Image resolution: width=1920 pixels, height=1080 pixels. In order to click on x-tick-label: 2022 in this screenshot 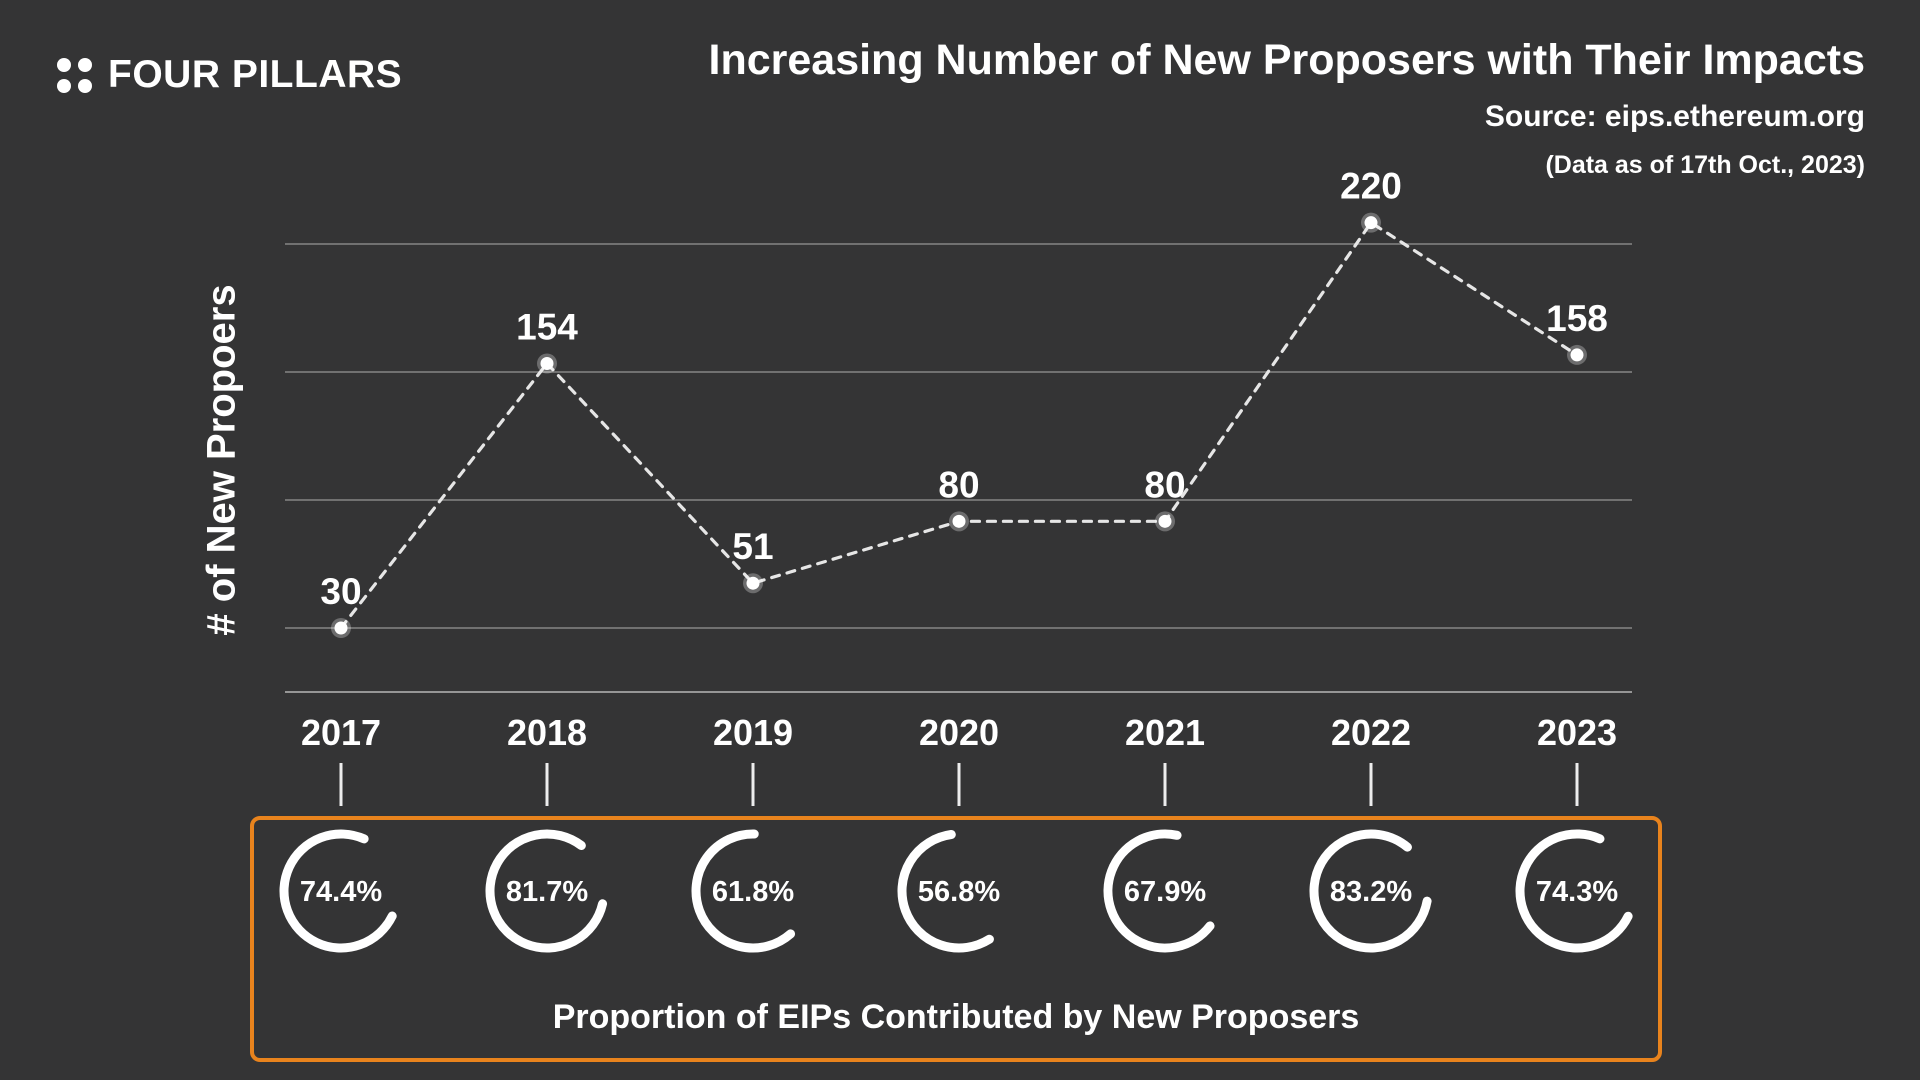, I will do `click(1371, 732)`.